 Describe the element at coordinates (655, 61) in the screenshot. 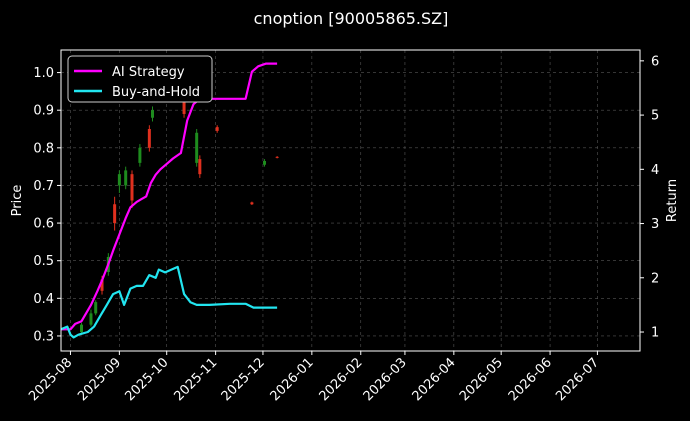

I see `y2-tick-label: 6` at that location.